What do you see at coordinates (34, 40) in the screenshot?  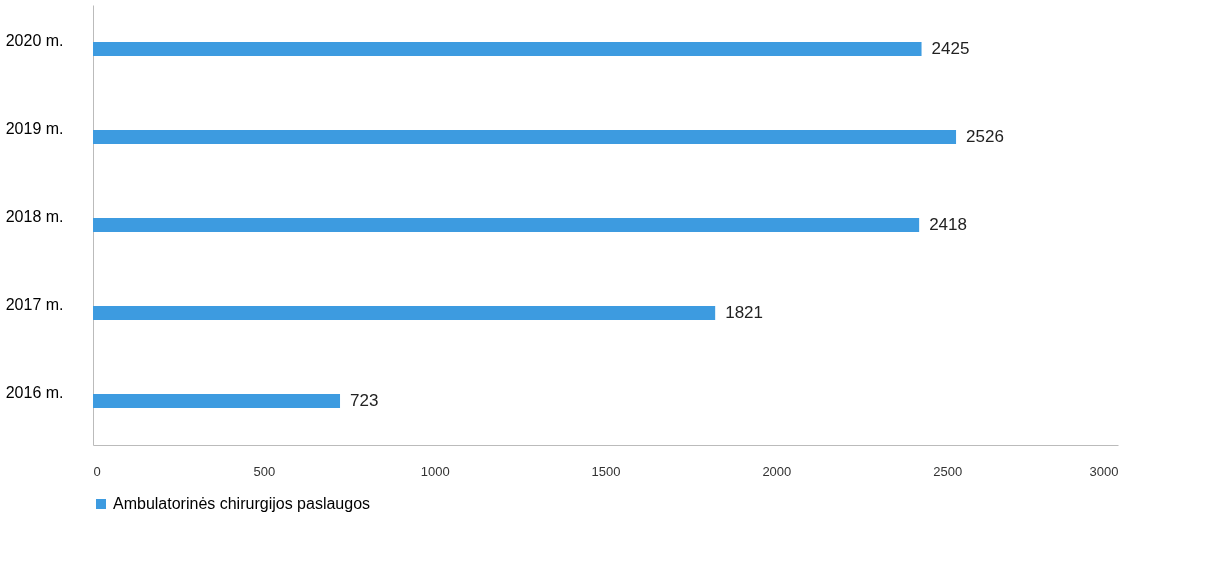 I see `y-tick-label: 2020 m.` at bounding box center [34, 40].